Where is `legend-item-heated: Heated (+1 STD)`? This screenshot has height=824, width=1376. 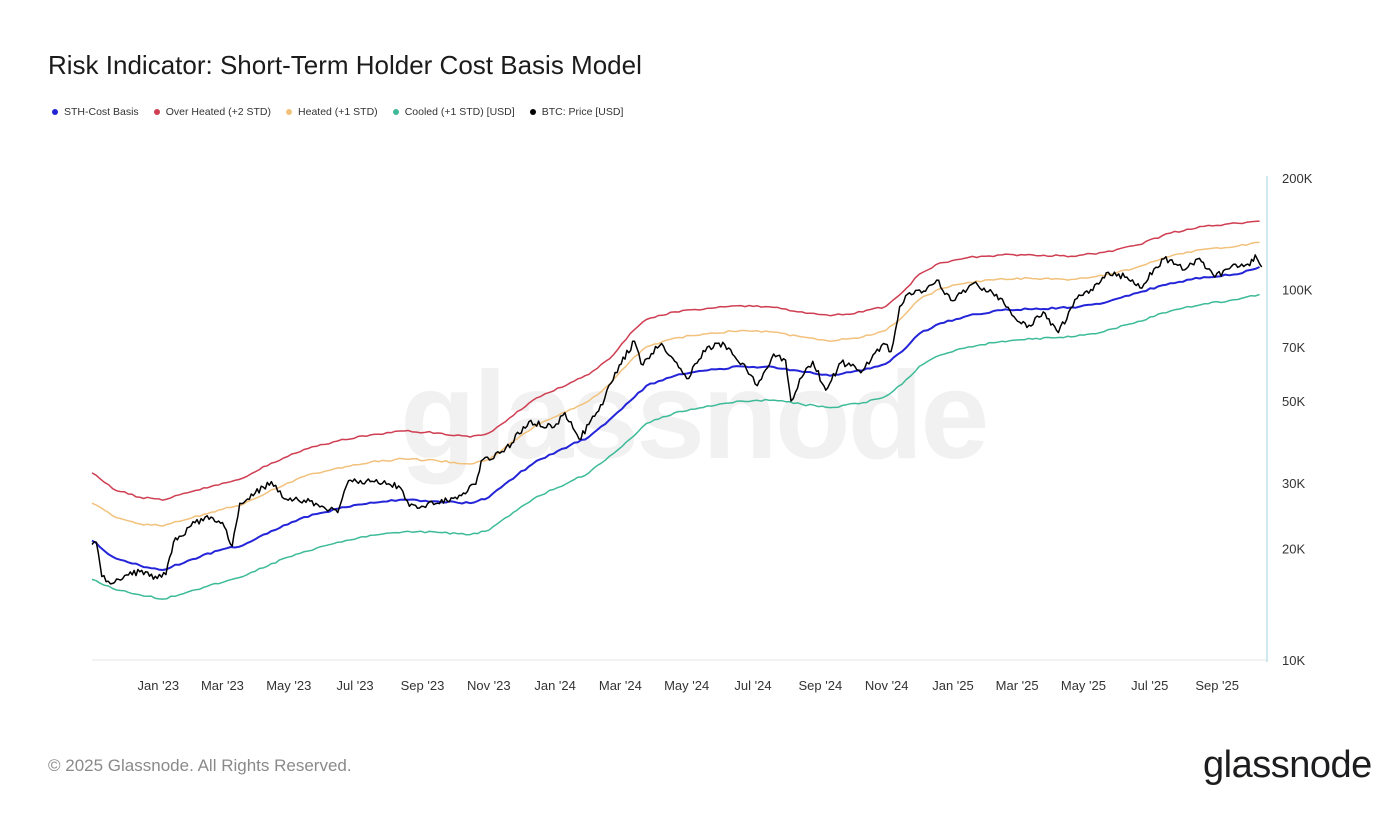 legend-item-heated: Heated (+1 STD) is located at coordinates (332, 112).